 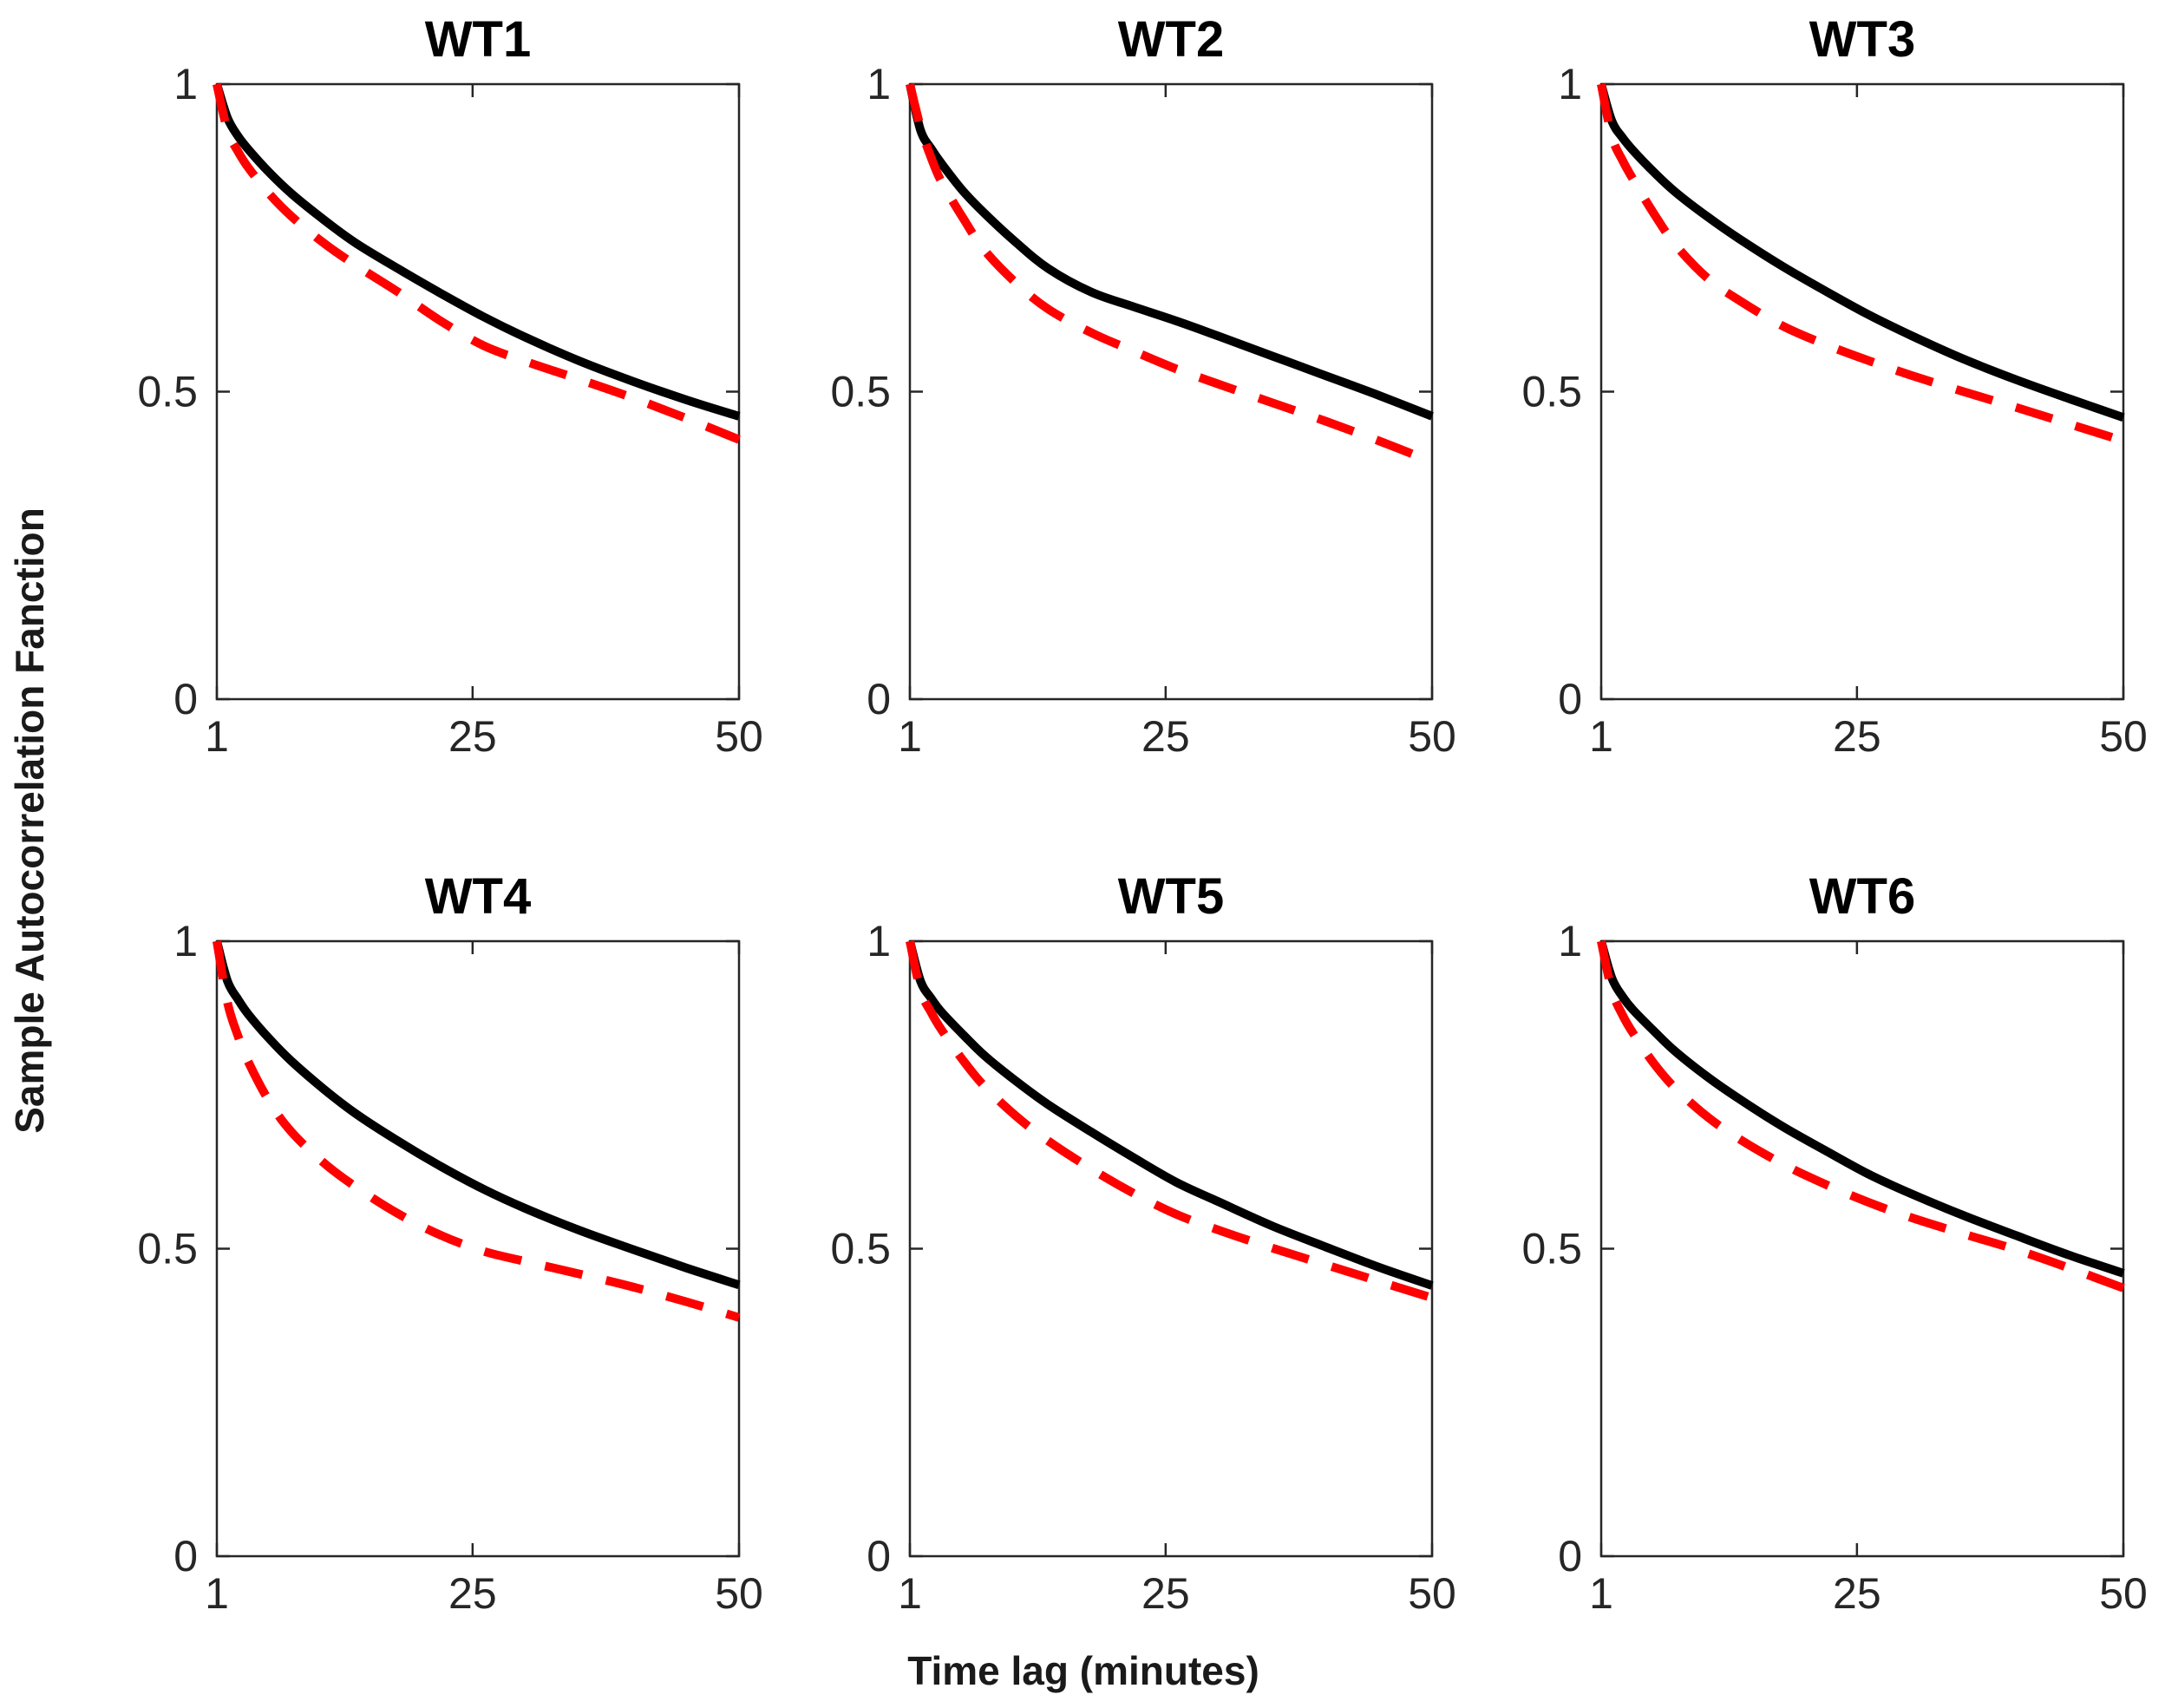 I want to click on subplot-title-wt3: WT3, so click(x=1862, y=39).